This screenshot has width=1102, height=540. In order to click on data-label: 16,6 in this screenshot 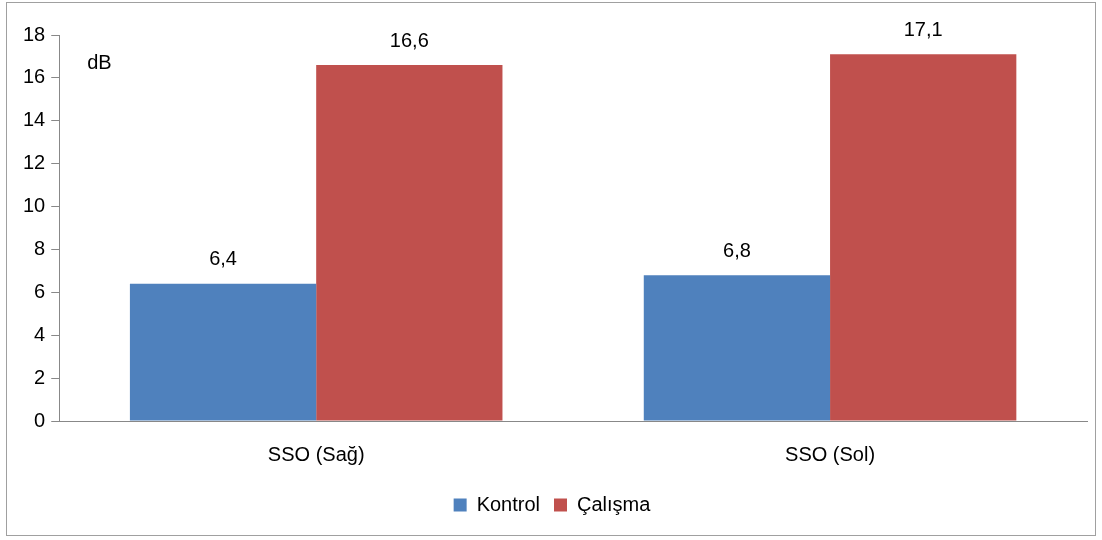, I will do `click(409, 39)`.